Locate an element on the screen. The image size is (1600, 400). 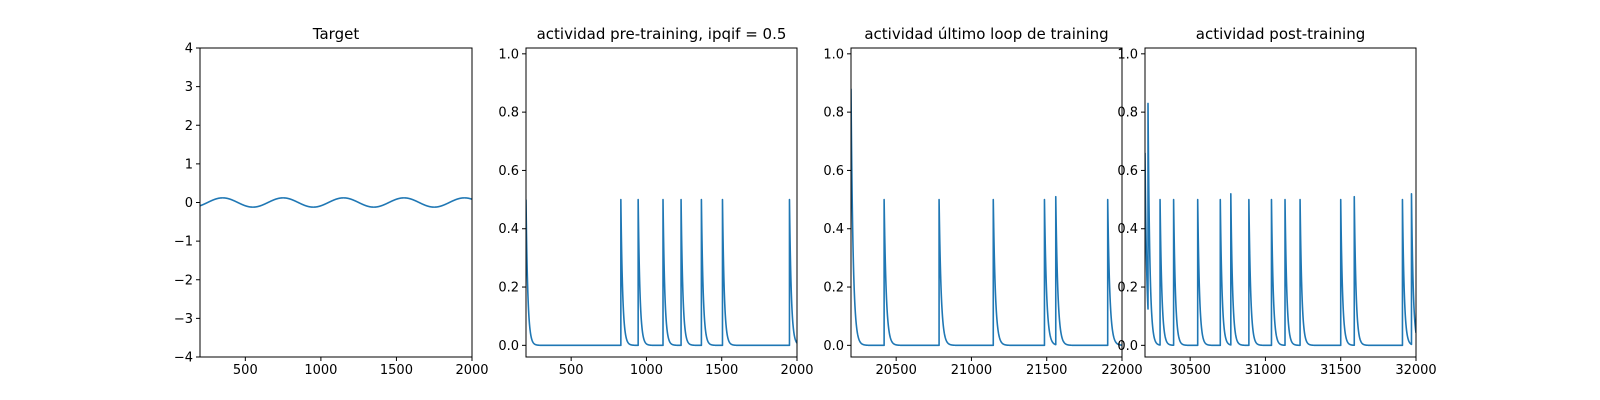
y-tick-label: −2 is located at coordinates (183, 280).